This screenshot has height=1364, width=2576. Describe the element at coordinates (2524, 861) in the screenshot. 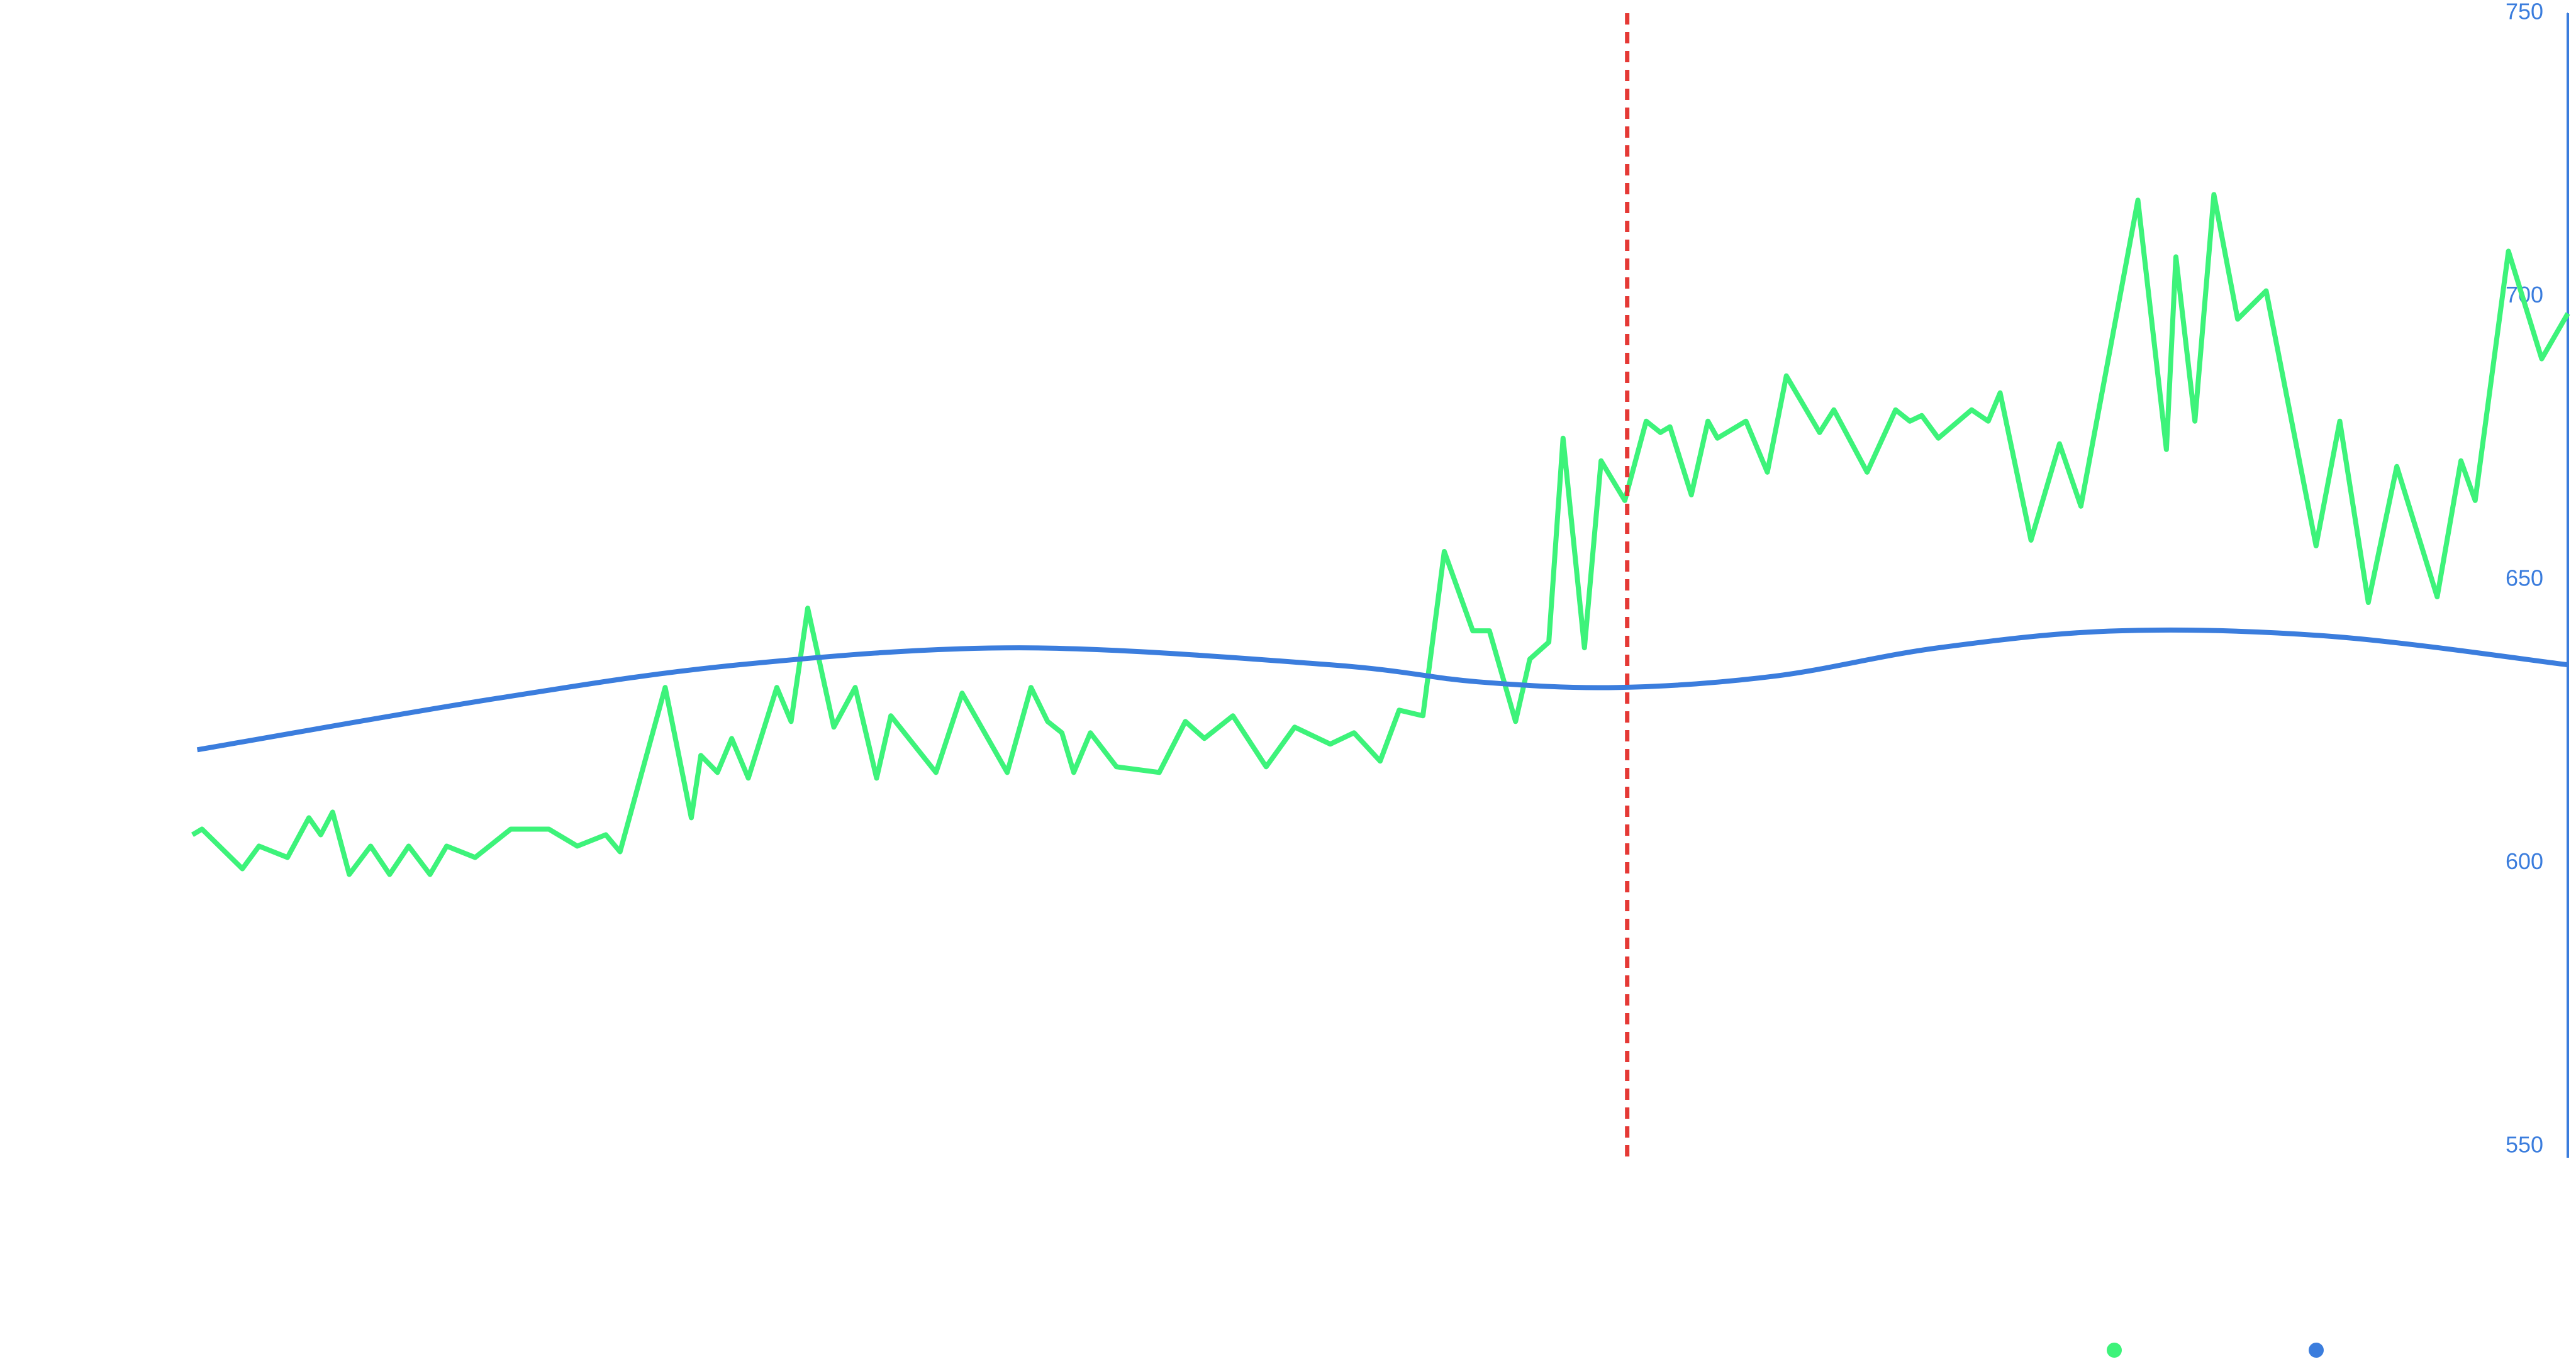

I see `y-tick-label: 600` at that location.